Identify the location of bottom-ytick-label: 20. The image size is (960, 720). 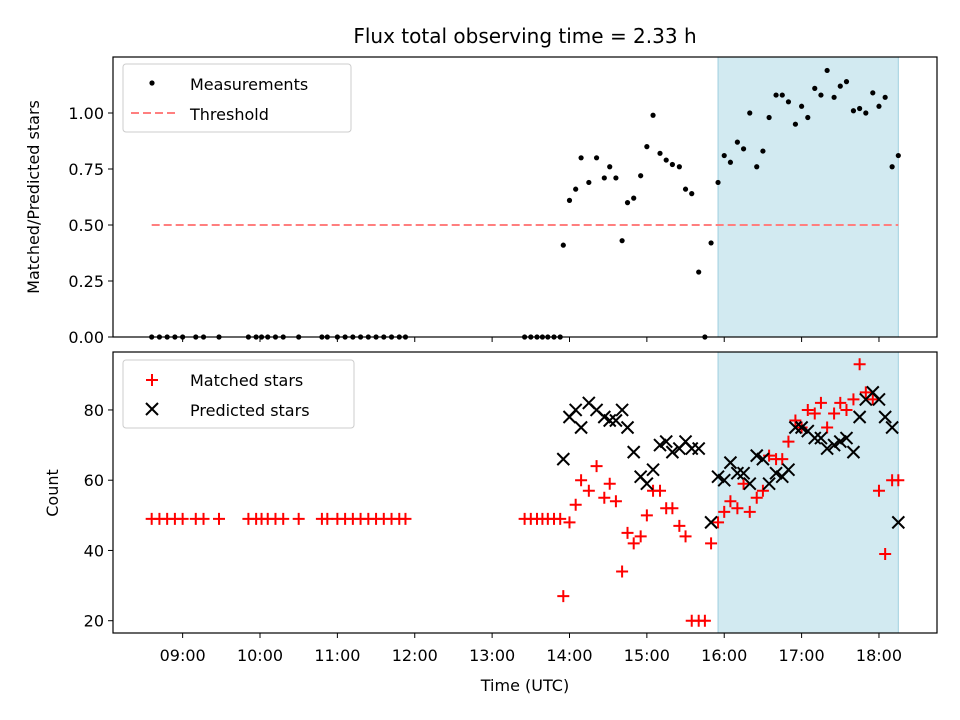
(94, 621).